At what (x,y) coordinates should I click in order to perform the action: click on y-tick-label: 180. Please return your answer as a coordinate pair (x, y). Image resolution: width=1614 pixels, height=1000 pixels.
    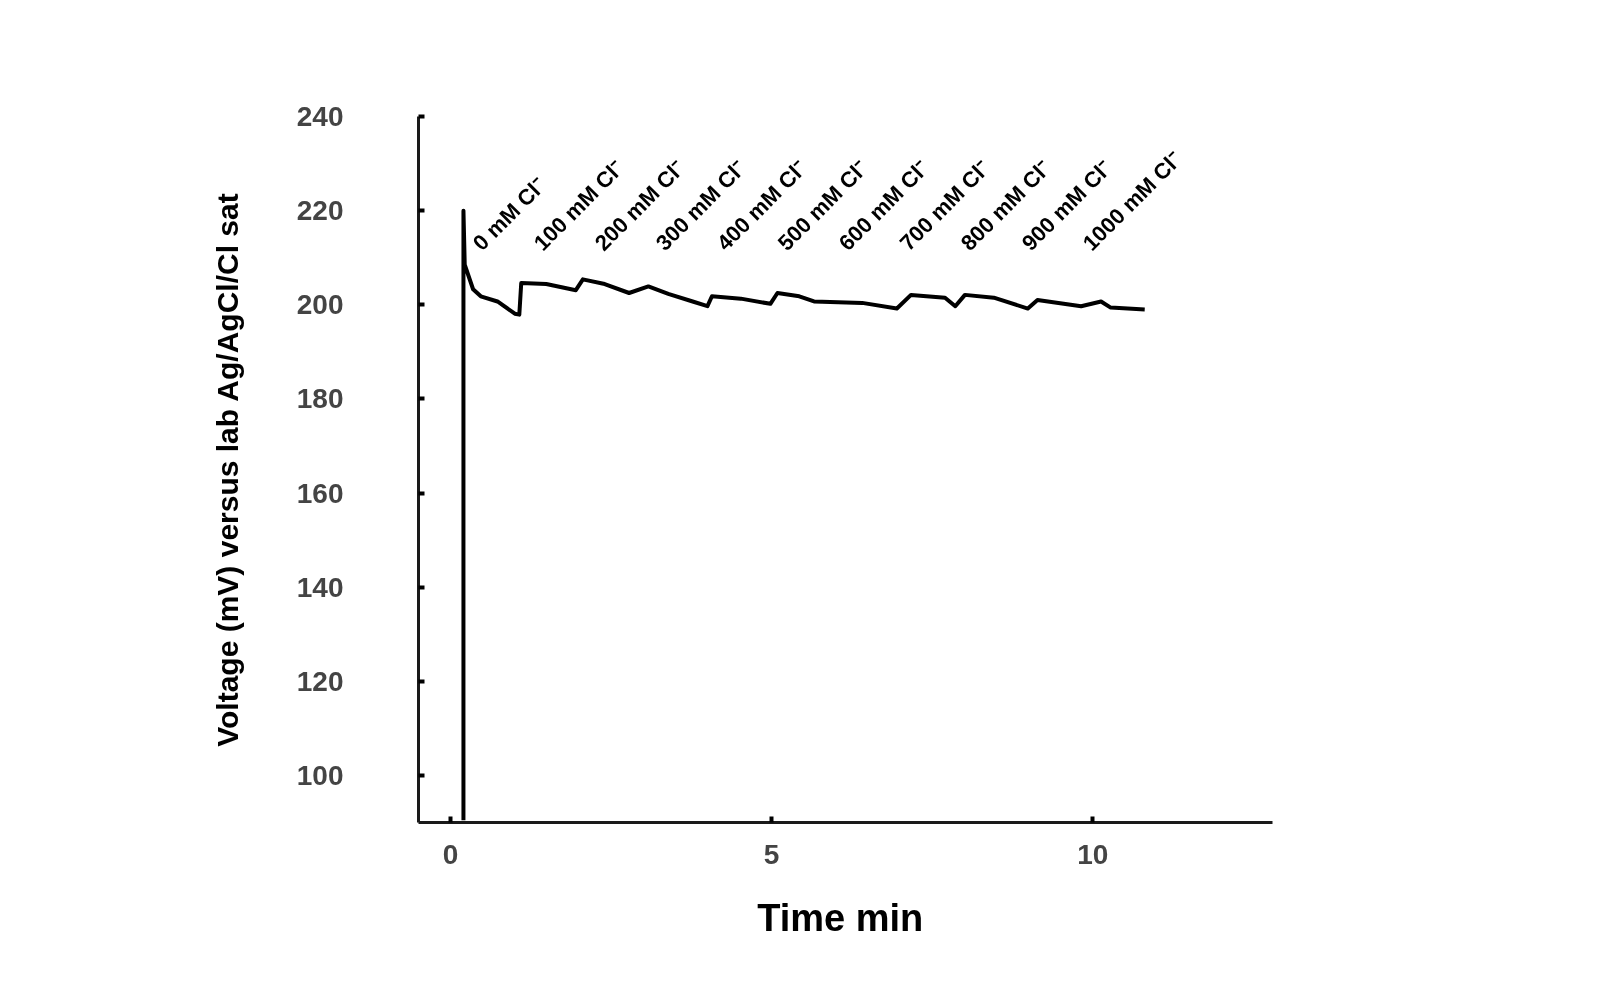
    Looking at the image, I should click on (320, 399).